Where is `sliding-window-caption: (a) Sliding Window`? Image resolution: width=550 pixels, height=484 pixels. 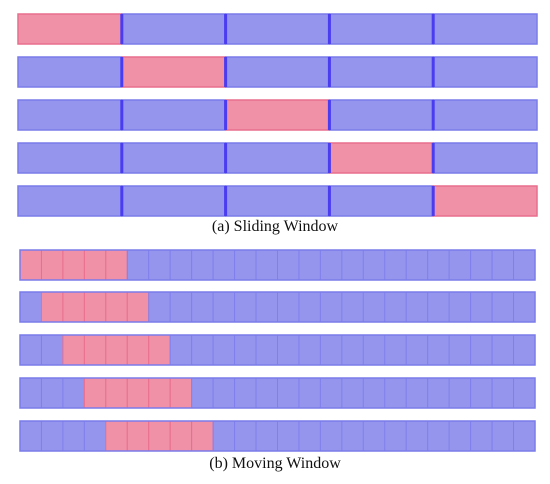 sliding-window-caption: (a) Sliding Window is located at coordinates (275, 226).